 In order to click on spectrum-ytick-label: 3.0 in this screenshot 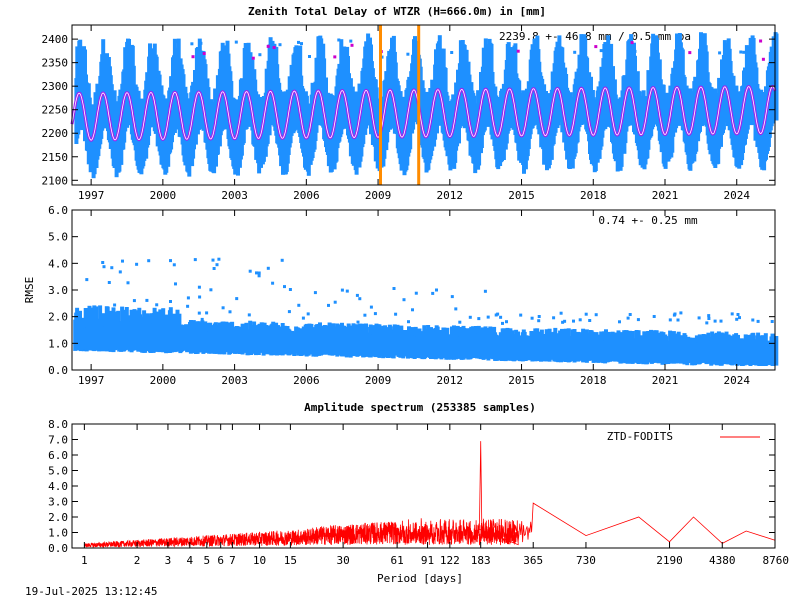, I will do `click(58, 502)`.